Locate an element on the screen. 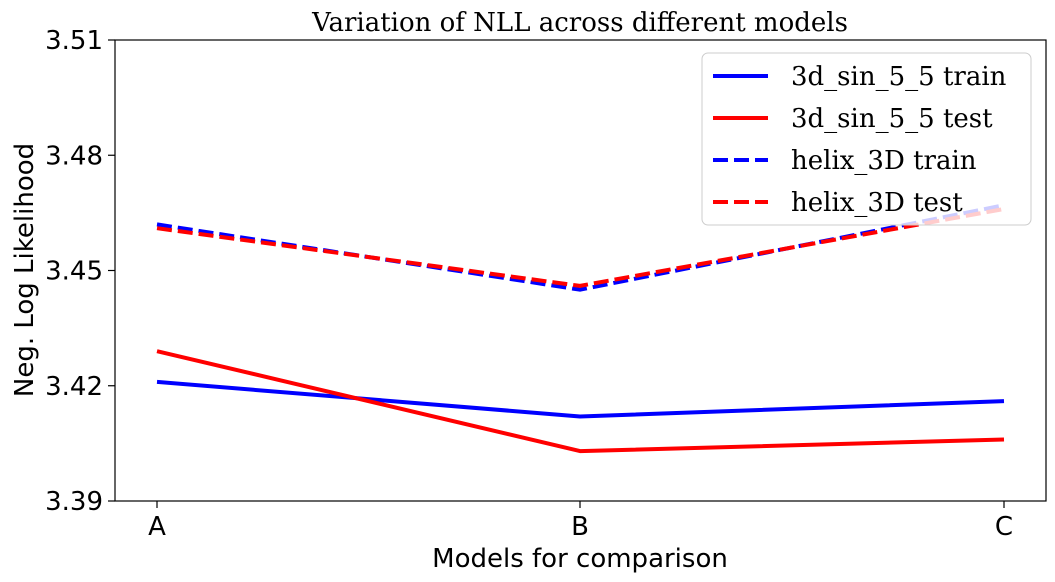  y-tick-label: 3.51 is located at coordinates (74, 41).